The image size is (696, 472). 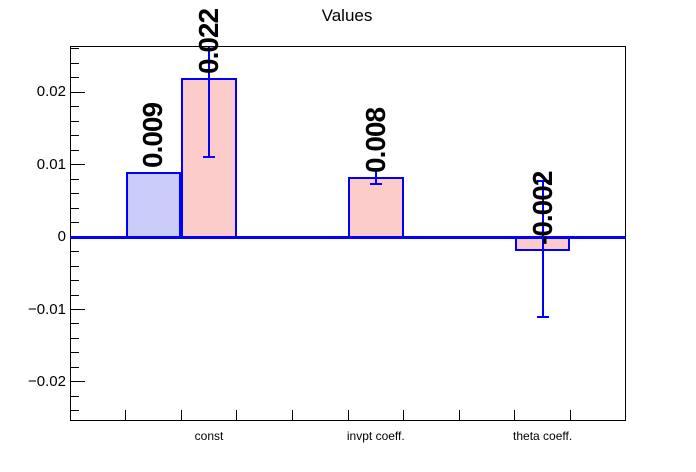 What do you see at coordinates (347, 15) in the screenshot?
I see `chart-title: Values` at bounding box center [347, 15].